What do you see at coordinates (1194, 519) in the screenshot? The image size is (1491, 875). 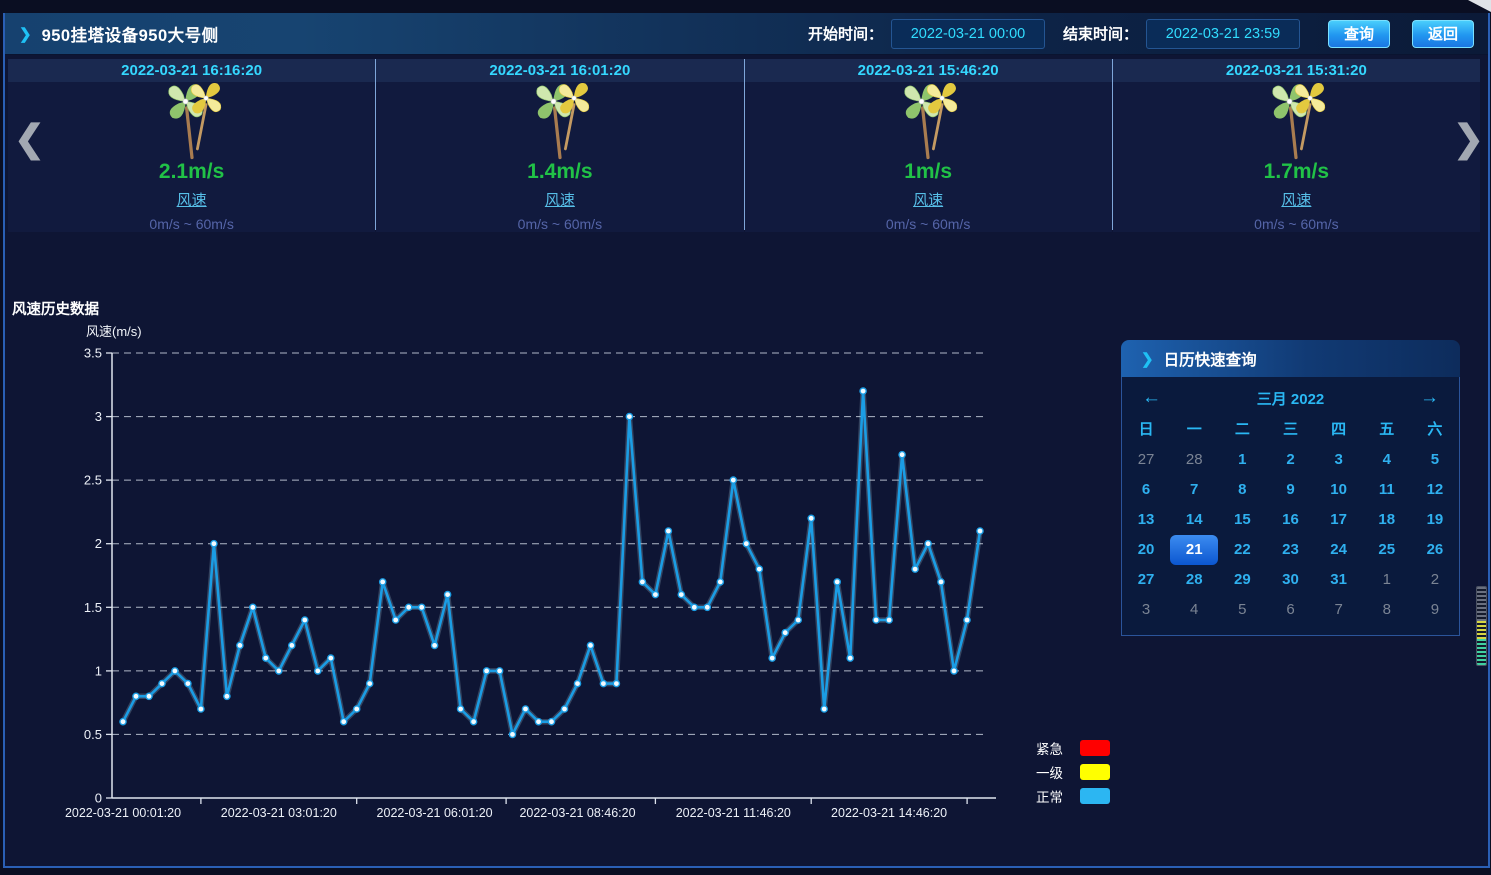 I see `calendar-day: 14` at bounding box center [1194, 519].